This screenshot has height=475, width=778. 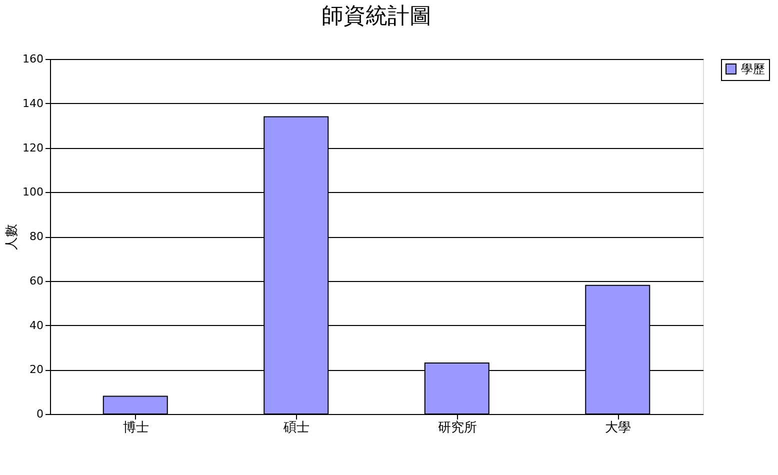 What do you see at coordinates (618, 428) in the screenshot?
I see `x-tick-label: 大學` at bounding box center [618, 428].